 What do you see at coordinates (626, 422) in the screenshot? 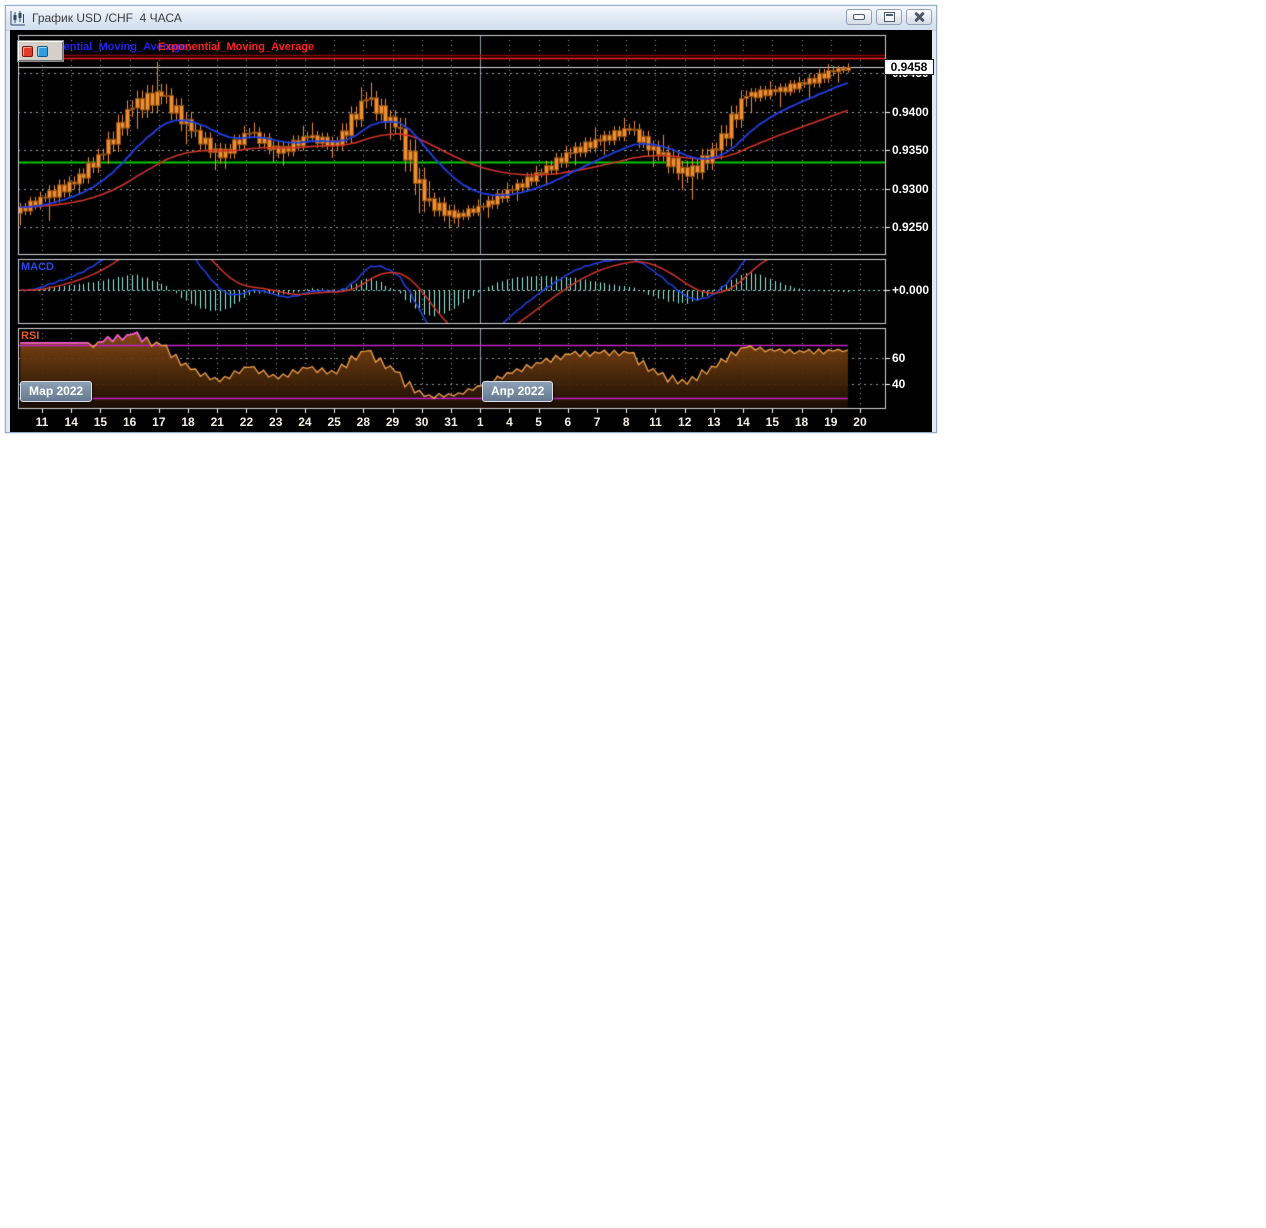
I see `x-axis-day-label: 8` at bounding box center [626, 422].